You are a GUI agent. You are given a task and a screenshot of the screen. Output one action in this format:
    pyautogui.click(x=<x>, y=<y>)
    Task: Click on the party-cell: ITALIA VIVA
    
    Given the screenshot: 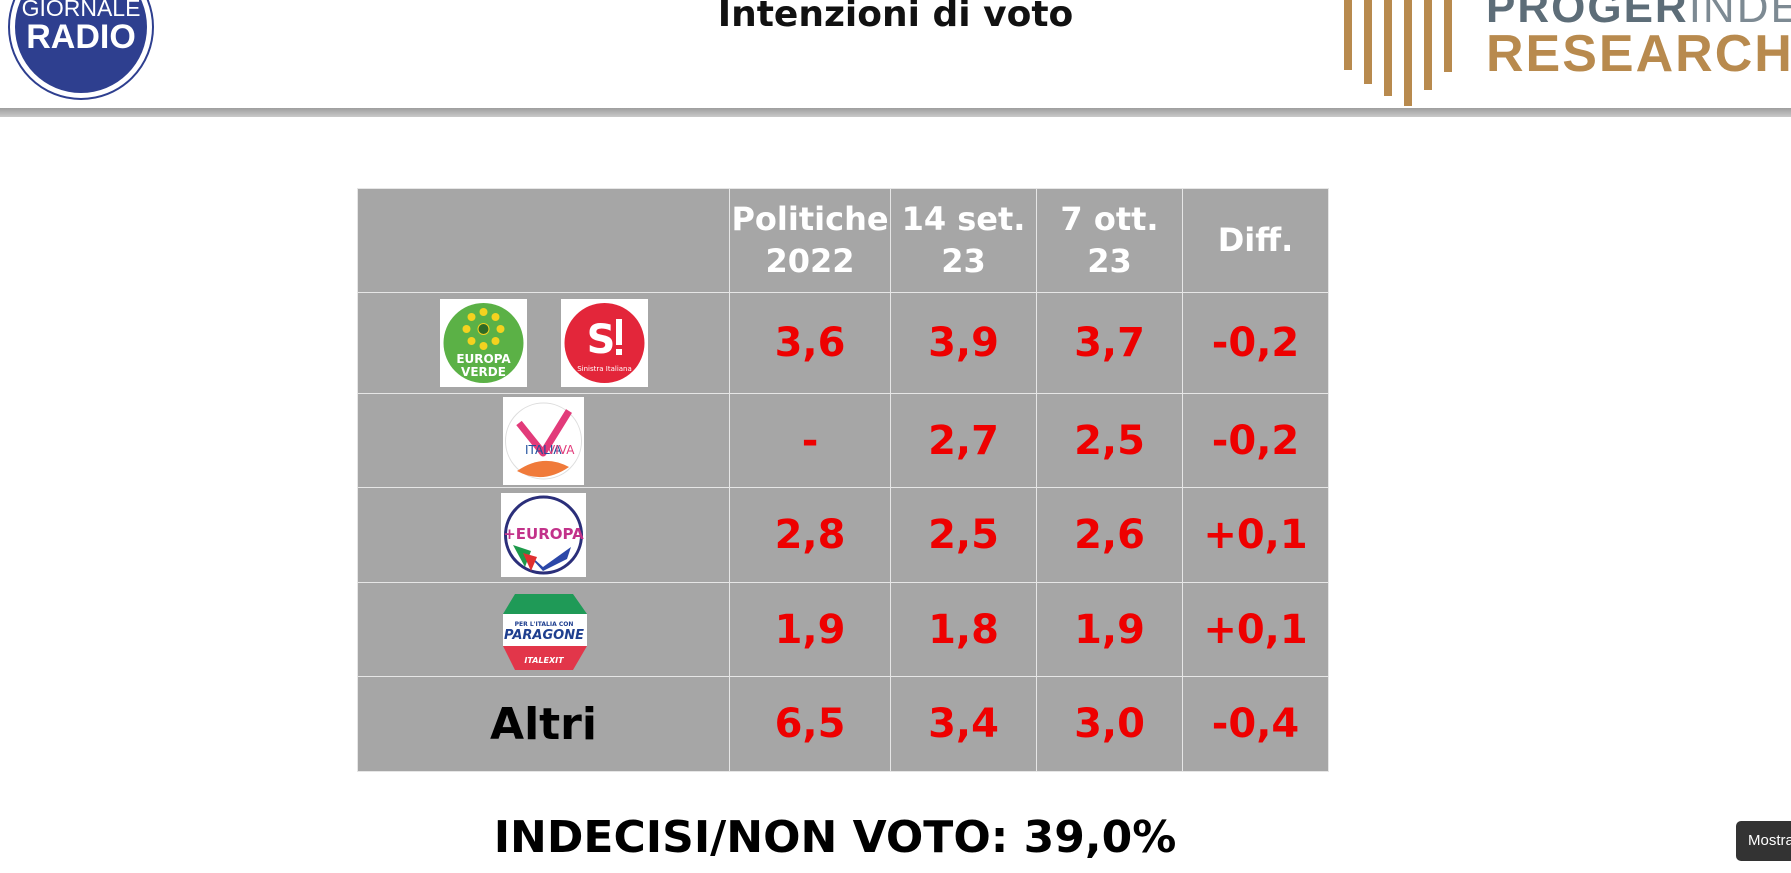 What is the action you would take?
    pyautogui.click(x=543, y=440)
    